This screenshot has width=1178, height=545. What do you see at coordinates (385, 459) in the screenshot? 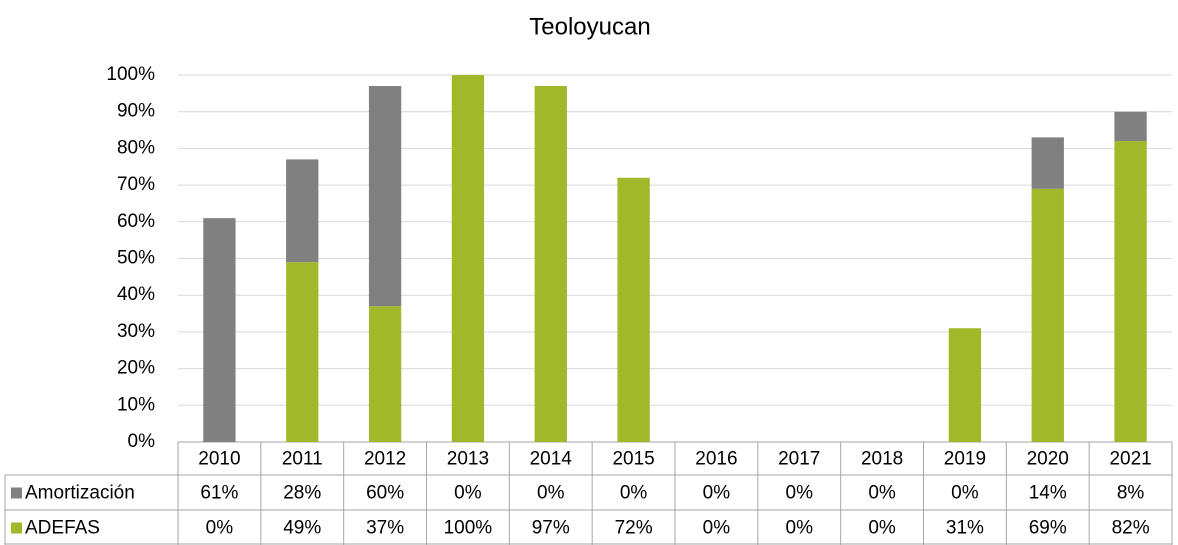
I see `x-tick-label: 2012` at bounding box center [385, 459].